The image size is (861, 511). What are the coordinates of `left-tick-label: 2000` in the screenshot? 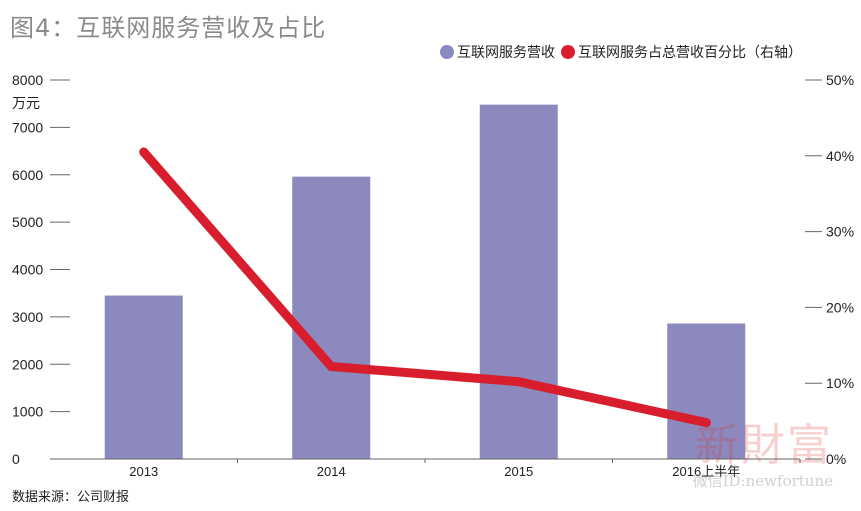 It's located at (27, 364).